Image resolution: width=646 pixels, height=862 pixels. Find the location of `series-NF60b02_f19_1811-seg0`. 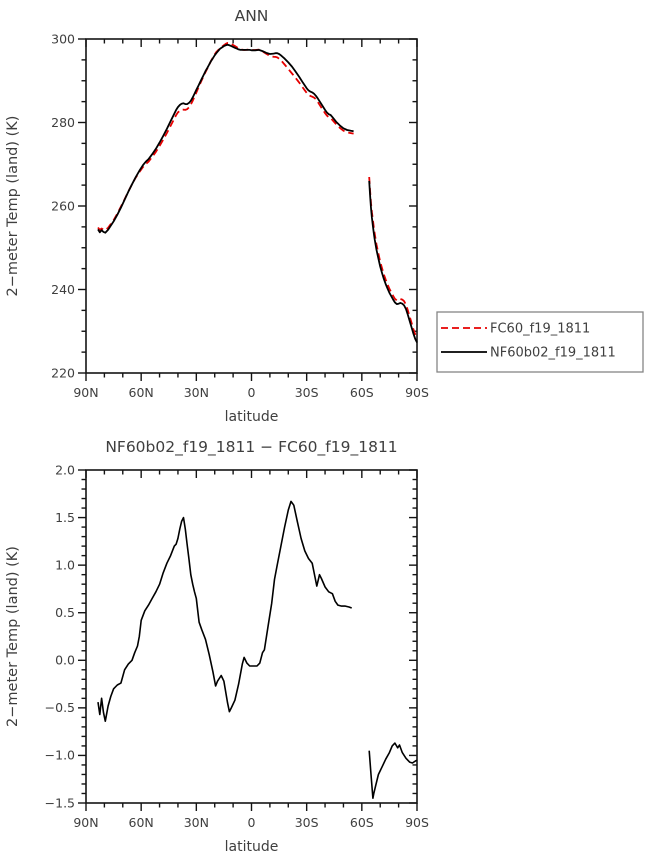

series-NF60b02_f19_1811-seg0 is located at coordinates (225, 138).